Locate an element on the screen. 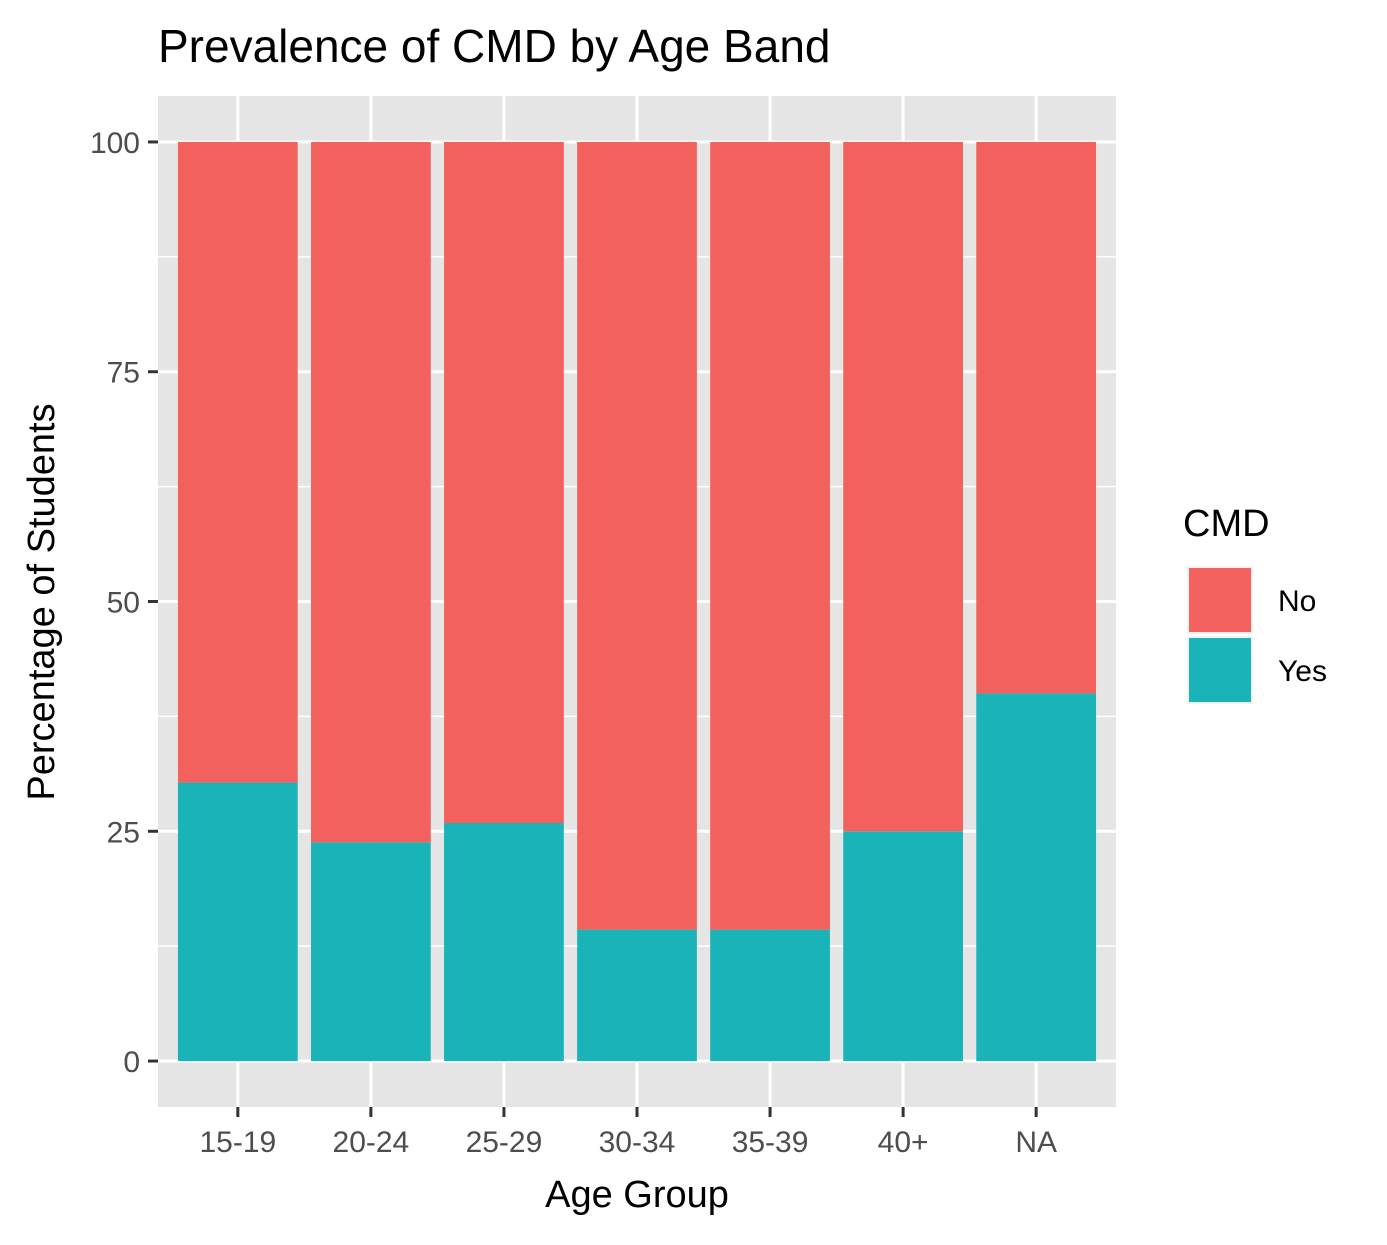 The width and height of the screenshot is (1387, 1245). y-tick-label: 75 is located at coordinates (123, 373).